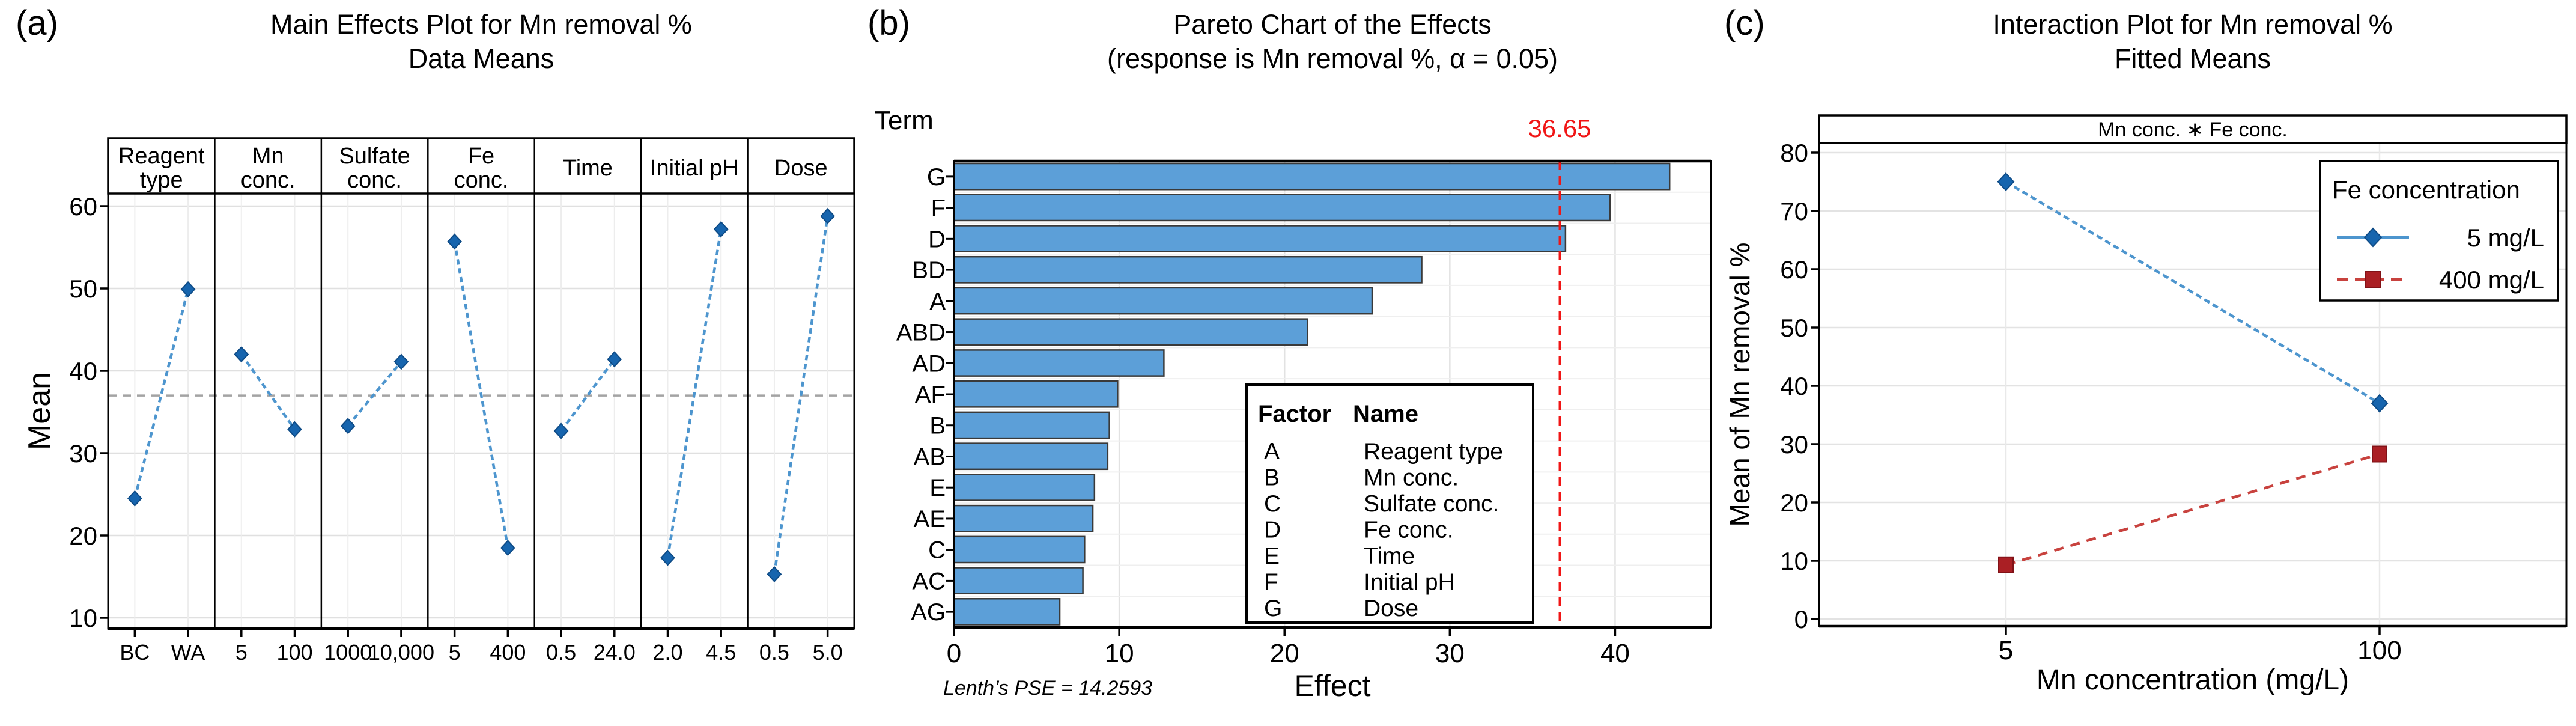 This screenshot has width=2576, height=726. I want to click on main-effects-y-axis-label: Mean, so click(39, 411).